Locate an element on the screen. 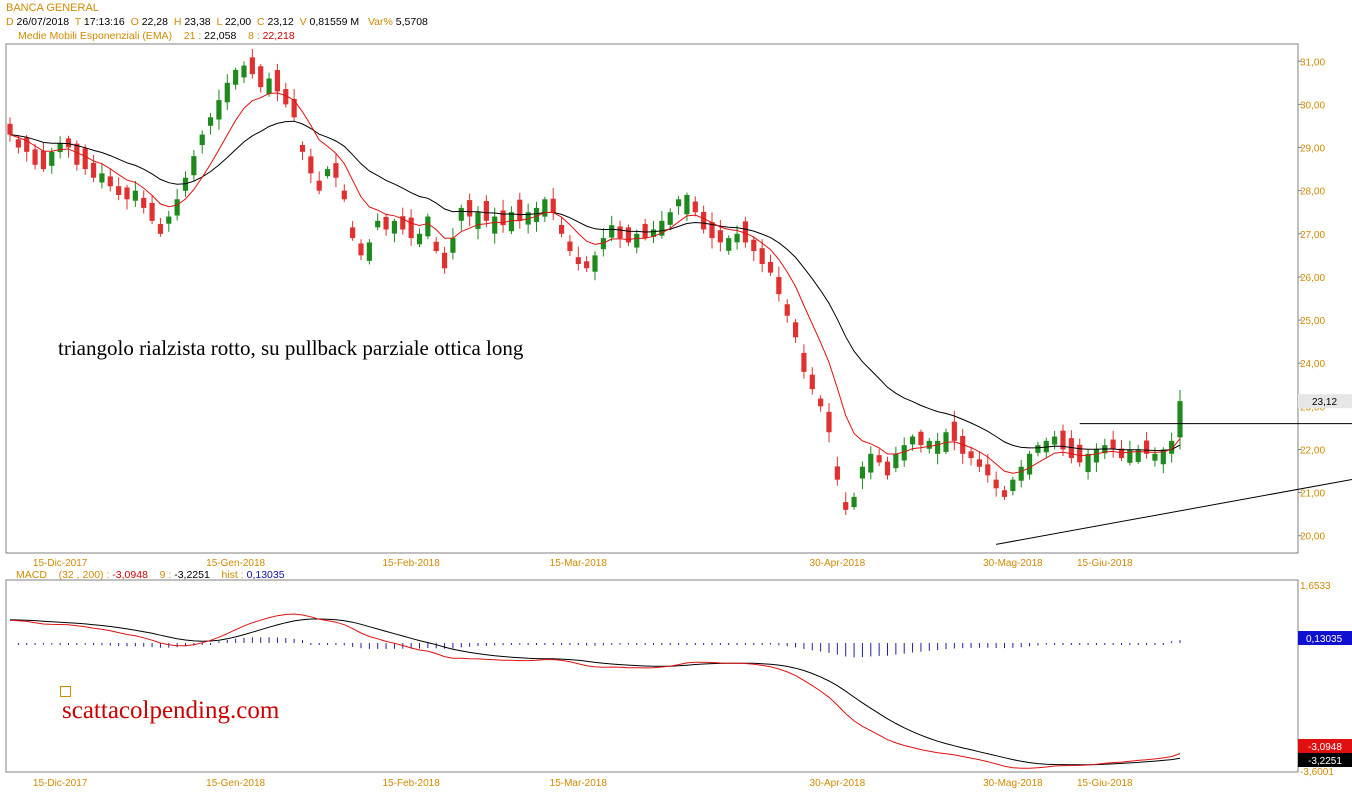 The width and height of the screenshot is (1352, 800). quote-low: 22,00 is located at coordinates (238, 22).